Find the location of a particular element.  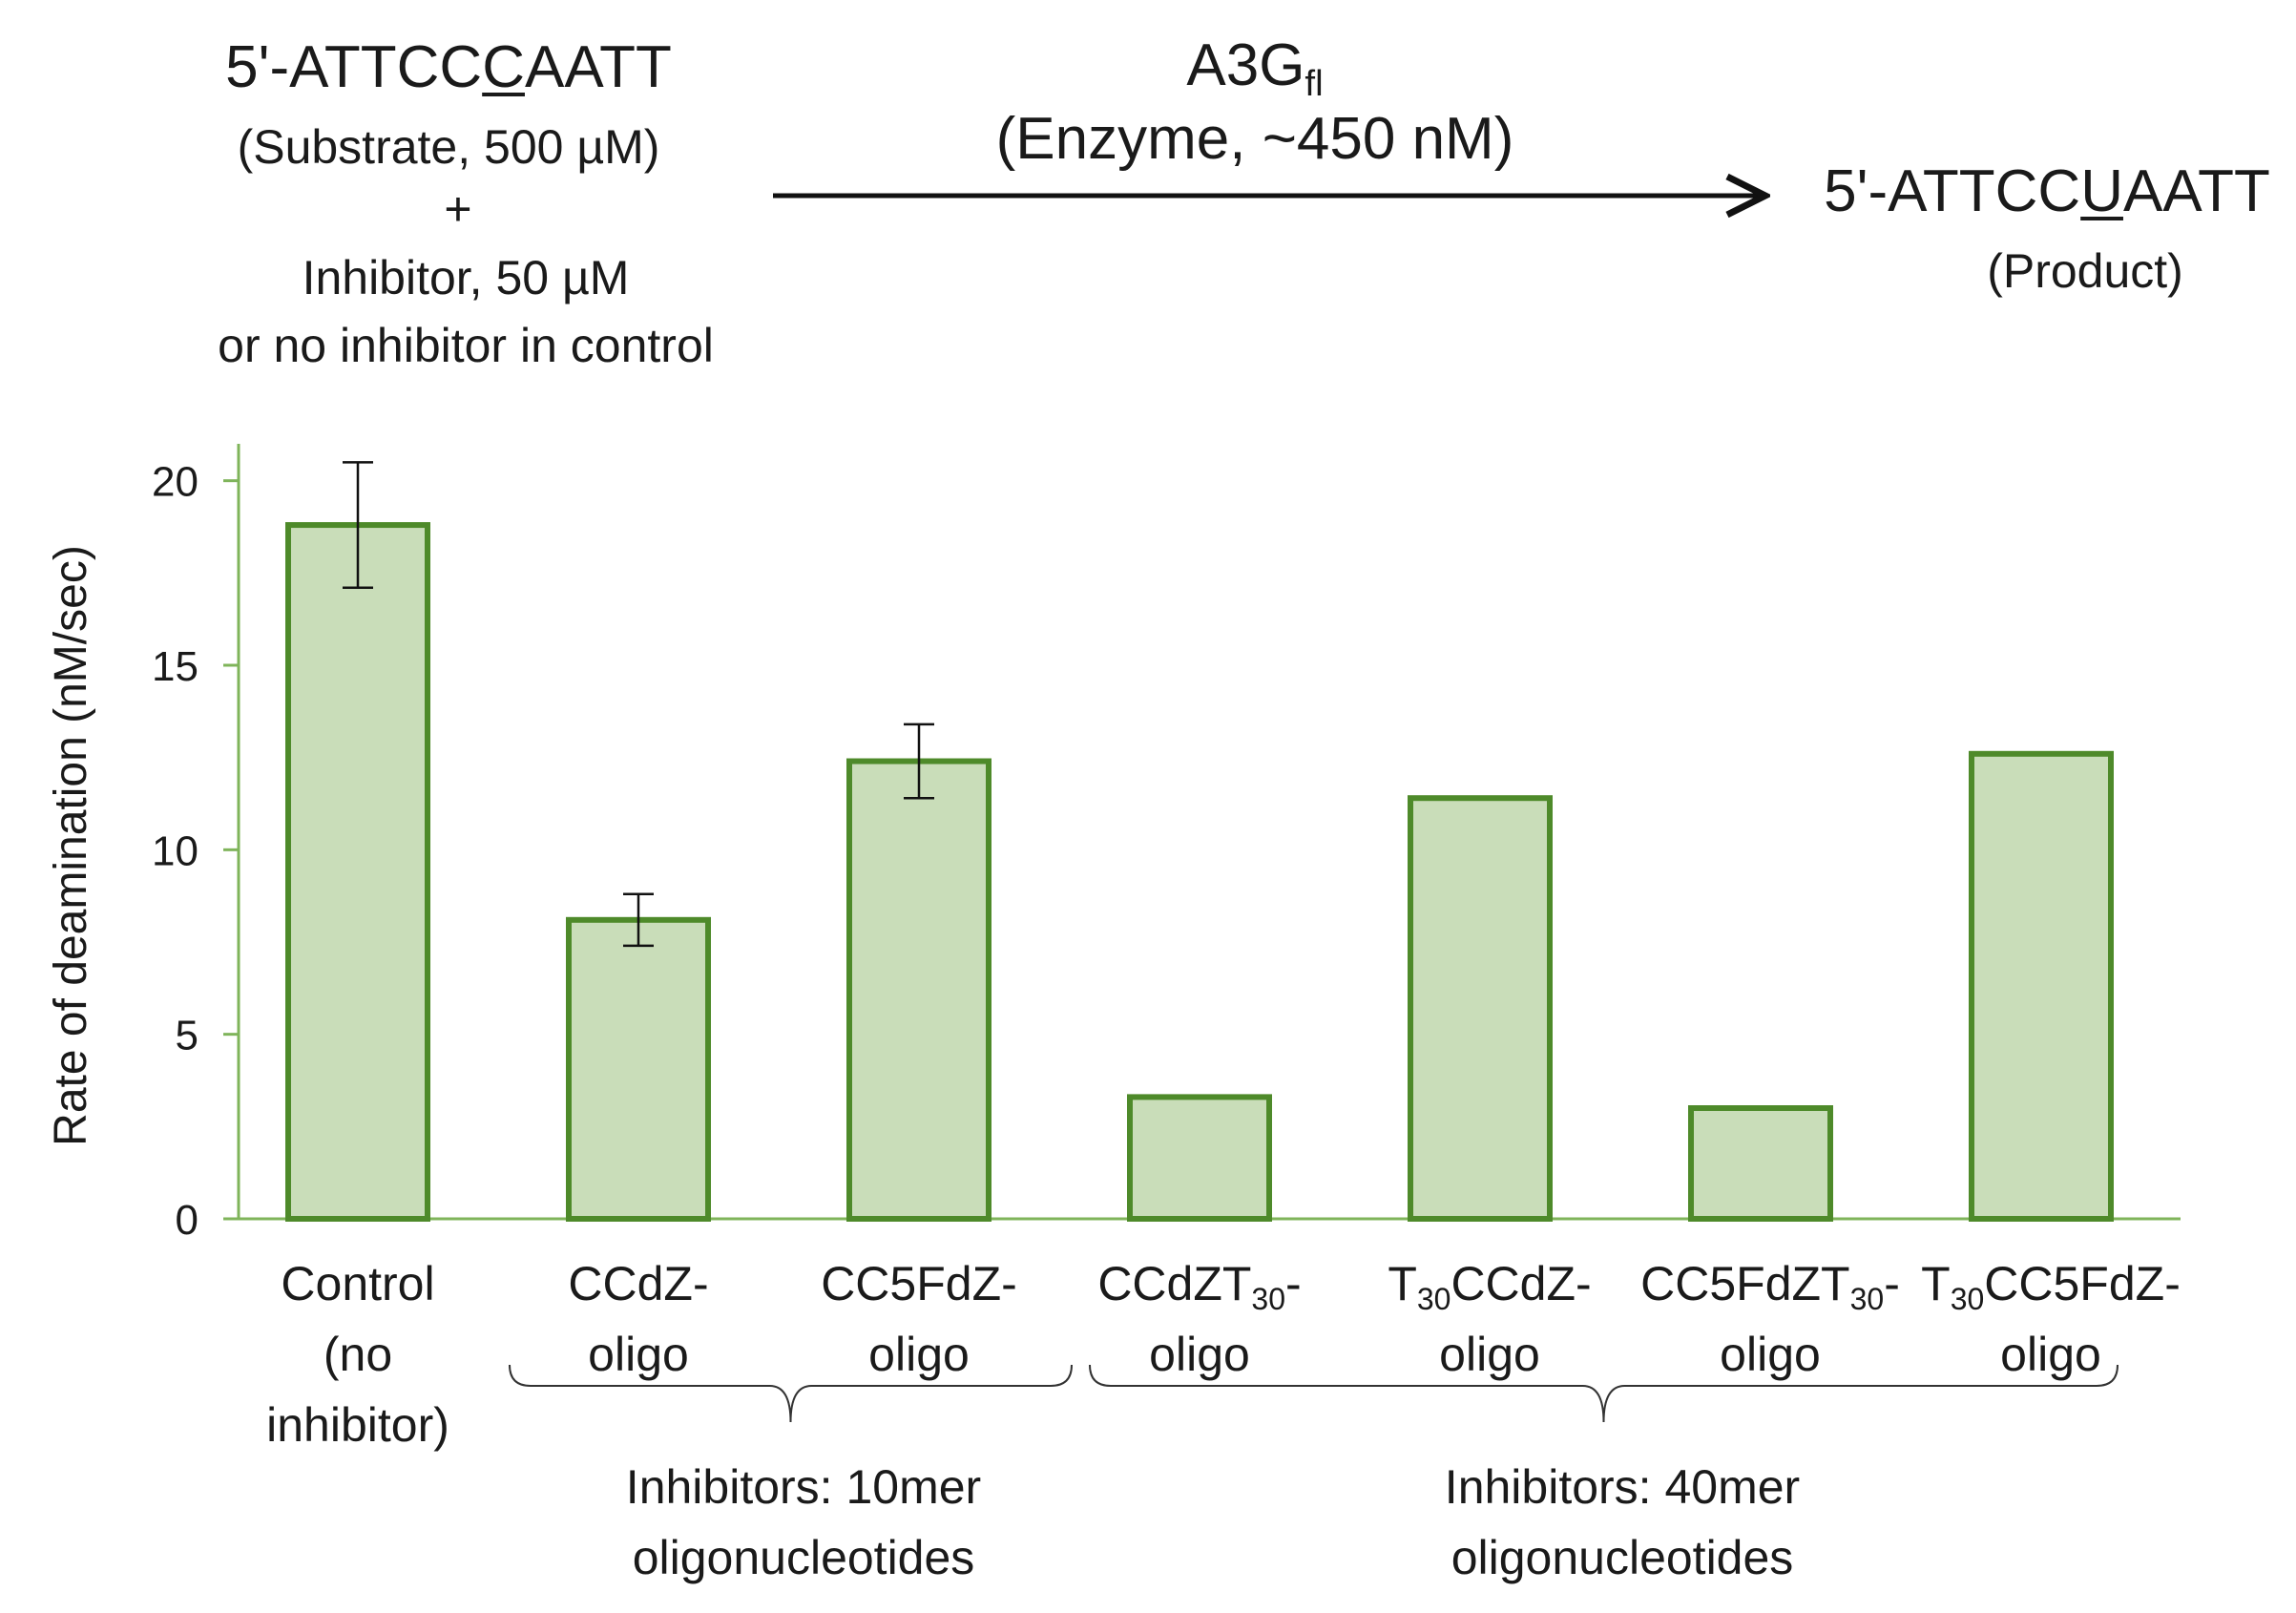

product-sequence: 5'-ATTCCUAATT is located at coordinates (2047, 191).